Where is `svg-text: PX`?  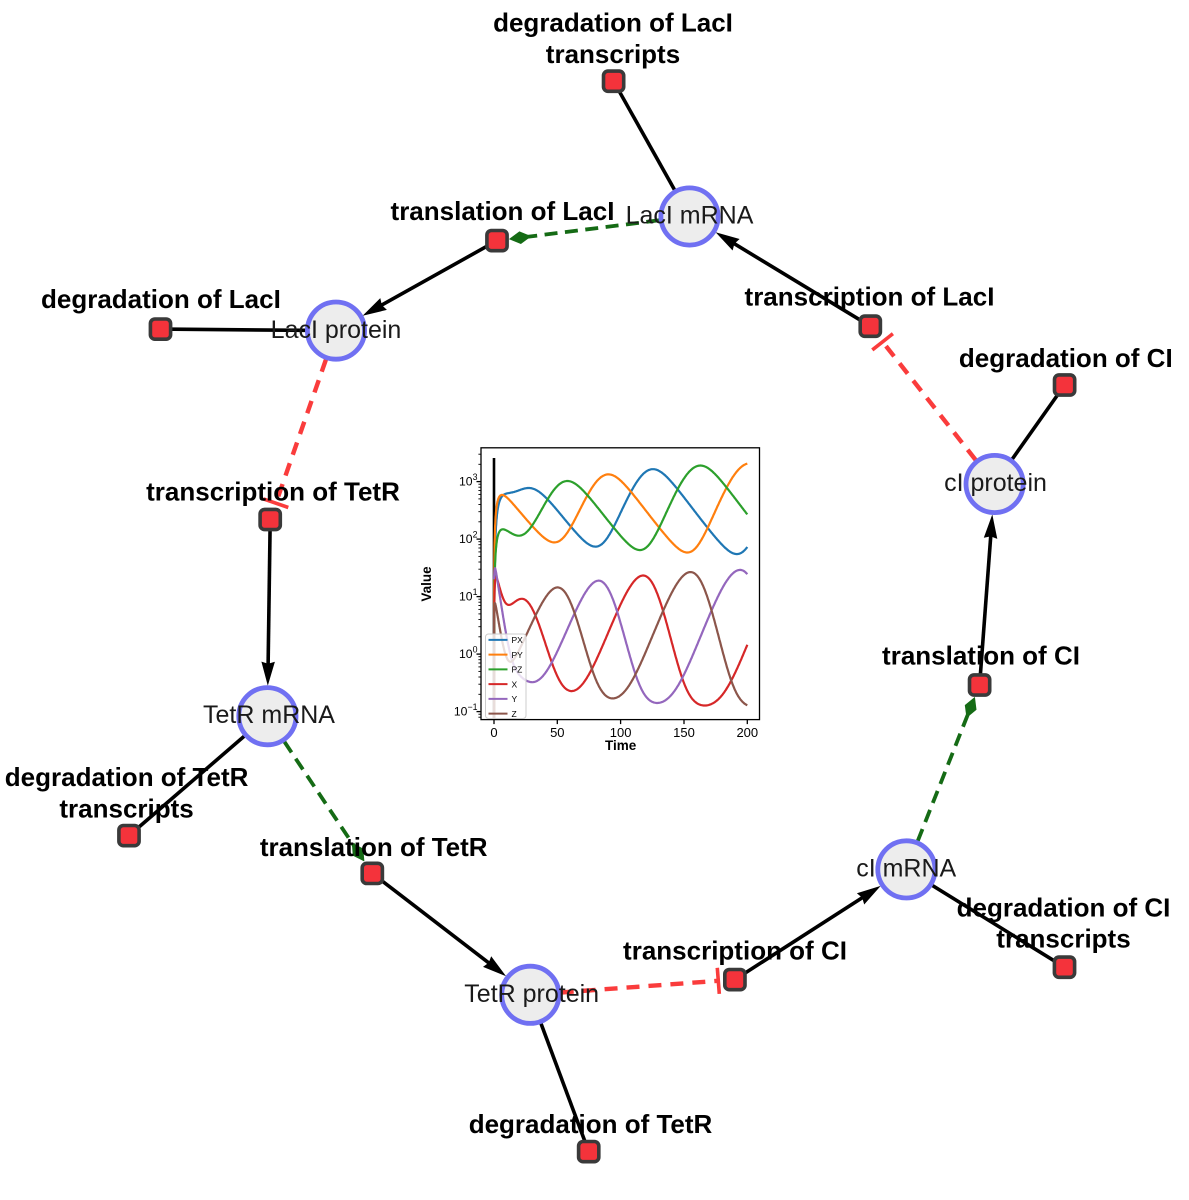
svg-text: PX is located at coordinates (518, 640).